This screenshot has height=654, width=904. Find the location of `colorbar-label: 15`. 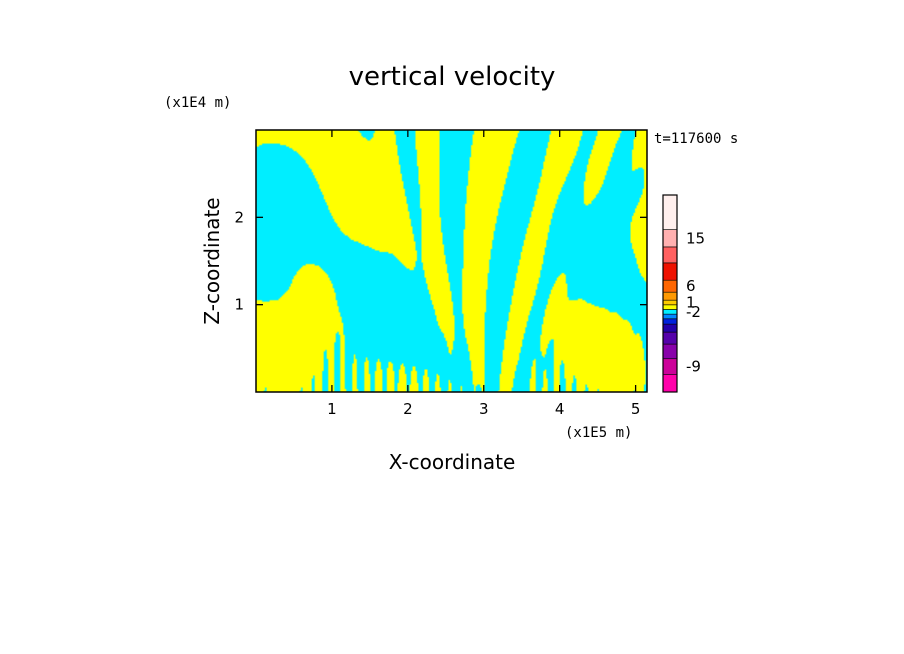

colorbar-label: 15 is located at coordinates (695, 238).